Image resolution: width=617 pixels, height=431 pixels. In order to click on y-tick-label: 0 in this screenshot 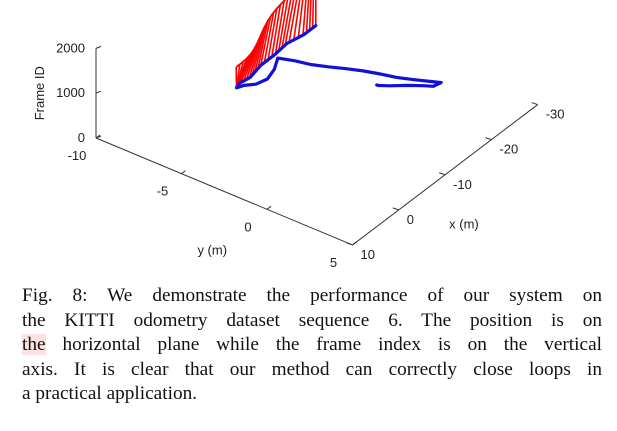, I will do `click(247, 226)`.